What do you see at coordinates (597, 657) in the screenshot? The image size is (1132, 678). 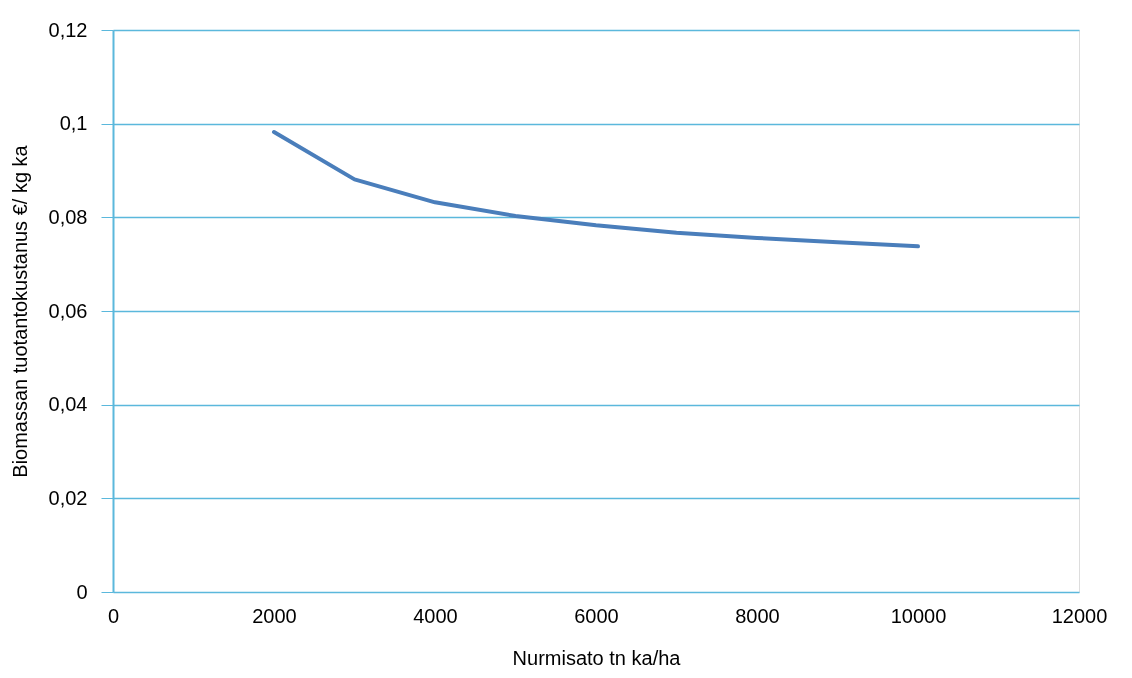 I see `x-axis-title: Nurmisato tn ka/ha` at bounding box center [597, 657].